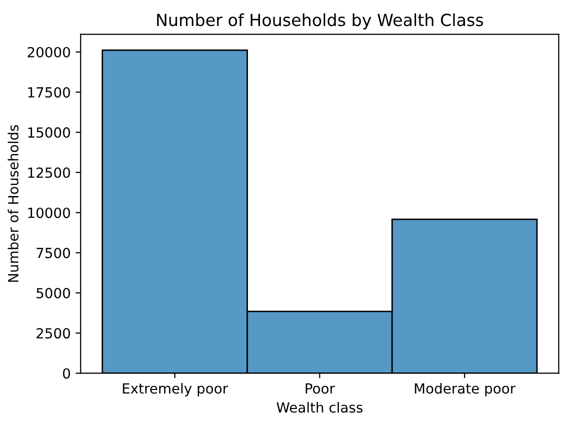 The image size is (576, 429). What do you see at coordinates (465, 389) in the screenshot?
I see `x-tick-label: Moderate poor` at bounding box center [465, 389].